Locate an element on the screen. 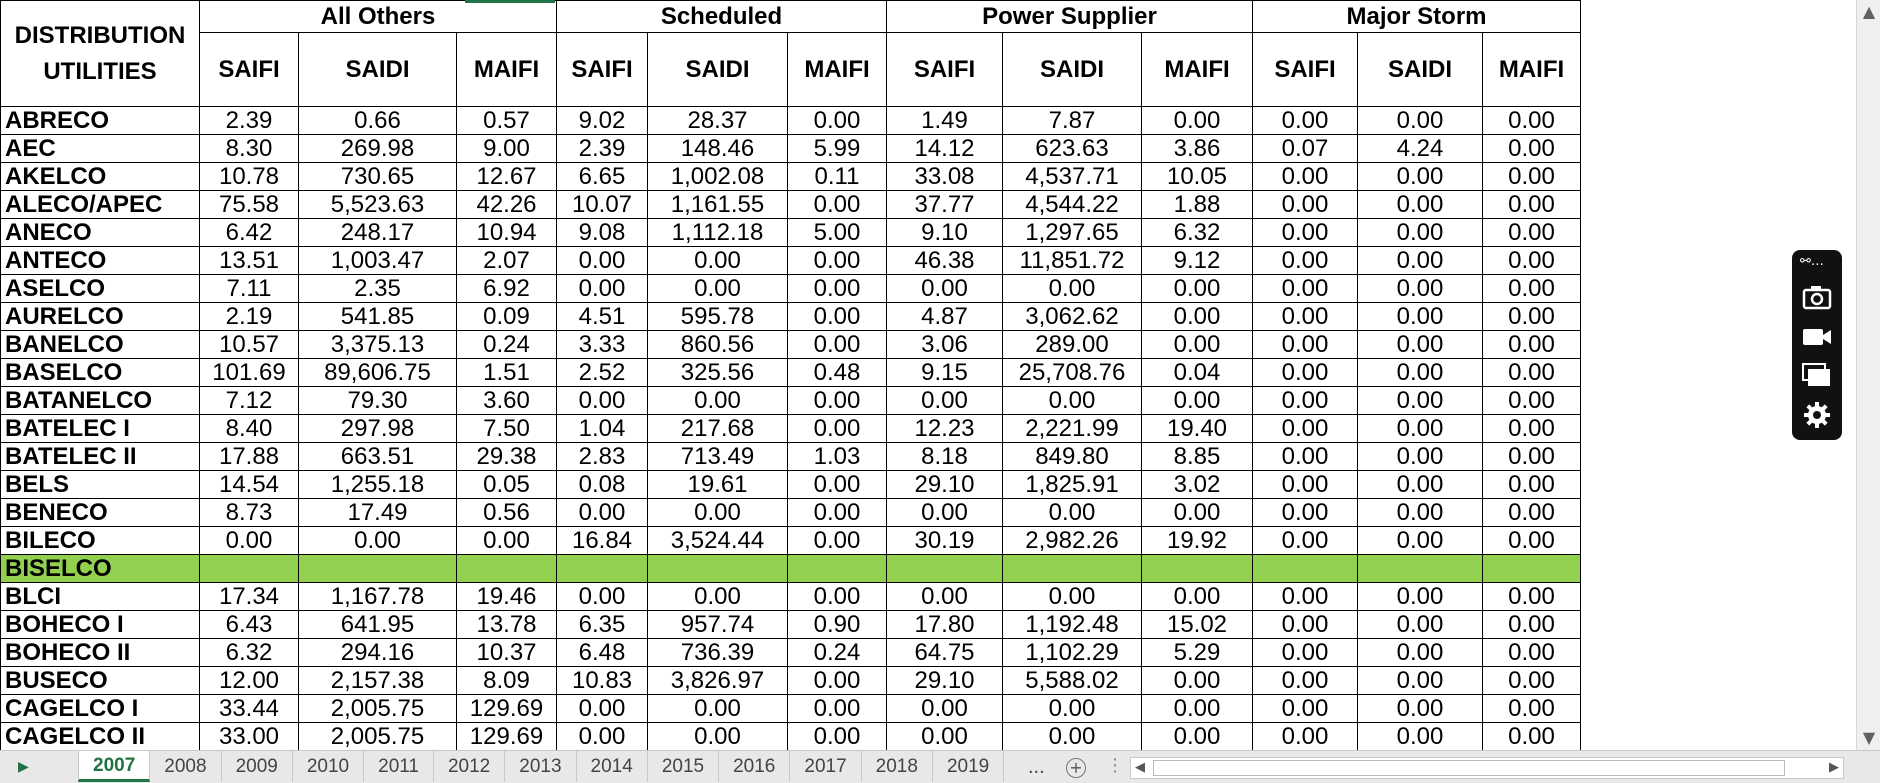  value-cell: 5.99 is located at coordinates (837, 148).